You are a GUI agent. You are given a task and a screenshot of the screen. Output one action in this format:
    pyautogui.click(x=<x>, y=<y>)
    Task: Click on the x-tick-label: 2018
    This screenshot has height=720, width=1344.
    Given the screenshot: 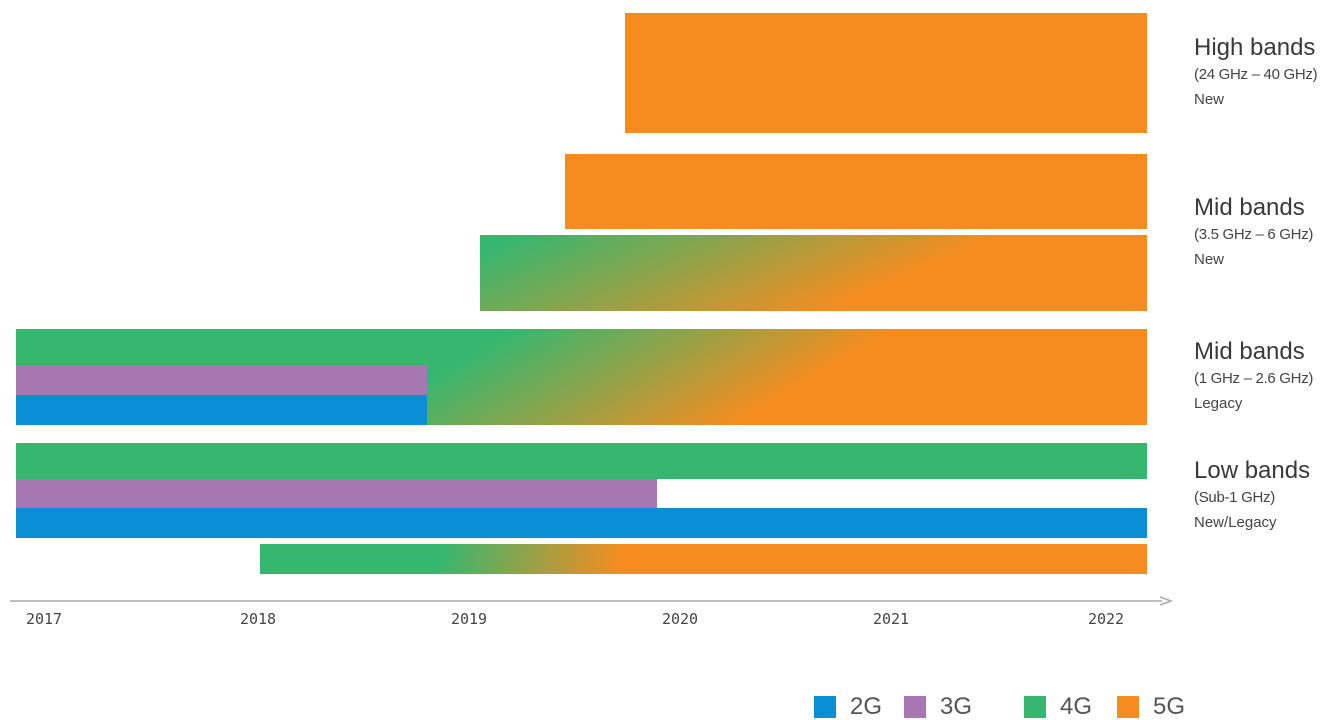 What is the action you would take?
    pyautogui.click(x=258, y=619)
    